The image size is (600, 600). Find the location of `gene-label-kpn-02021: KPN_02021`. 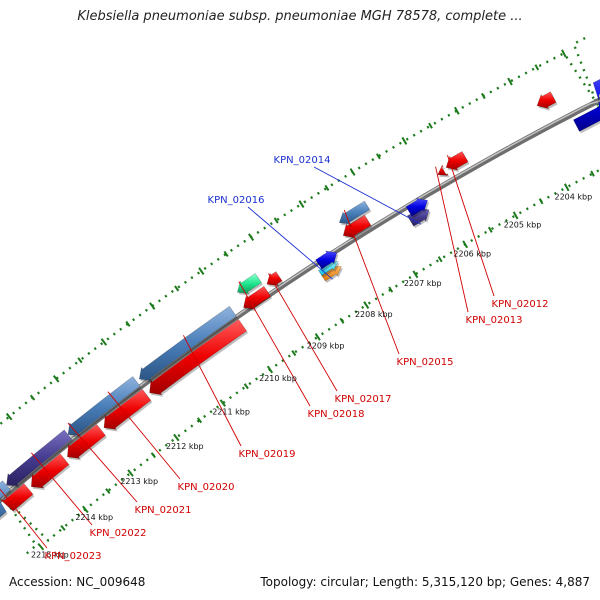

gene-label-kpn-02021: KPN_02021 is located at coordinates (163, 510).